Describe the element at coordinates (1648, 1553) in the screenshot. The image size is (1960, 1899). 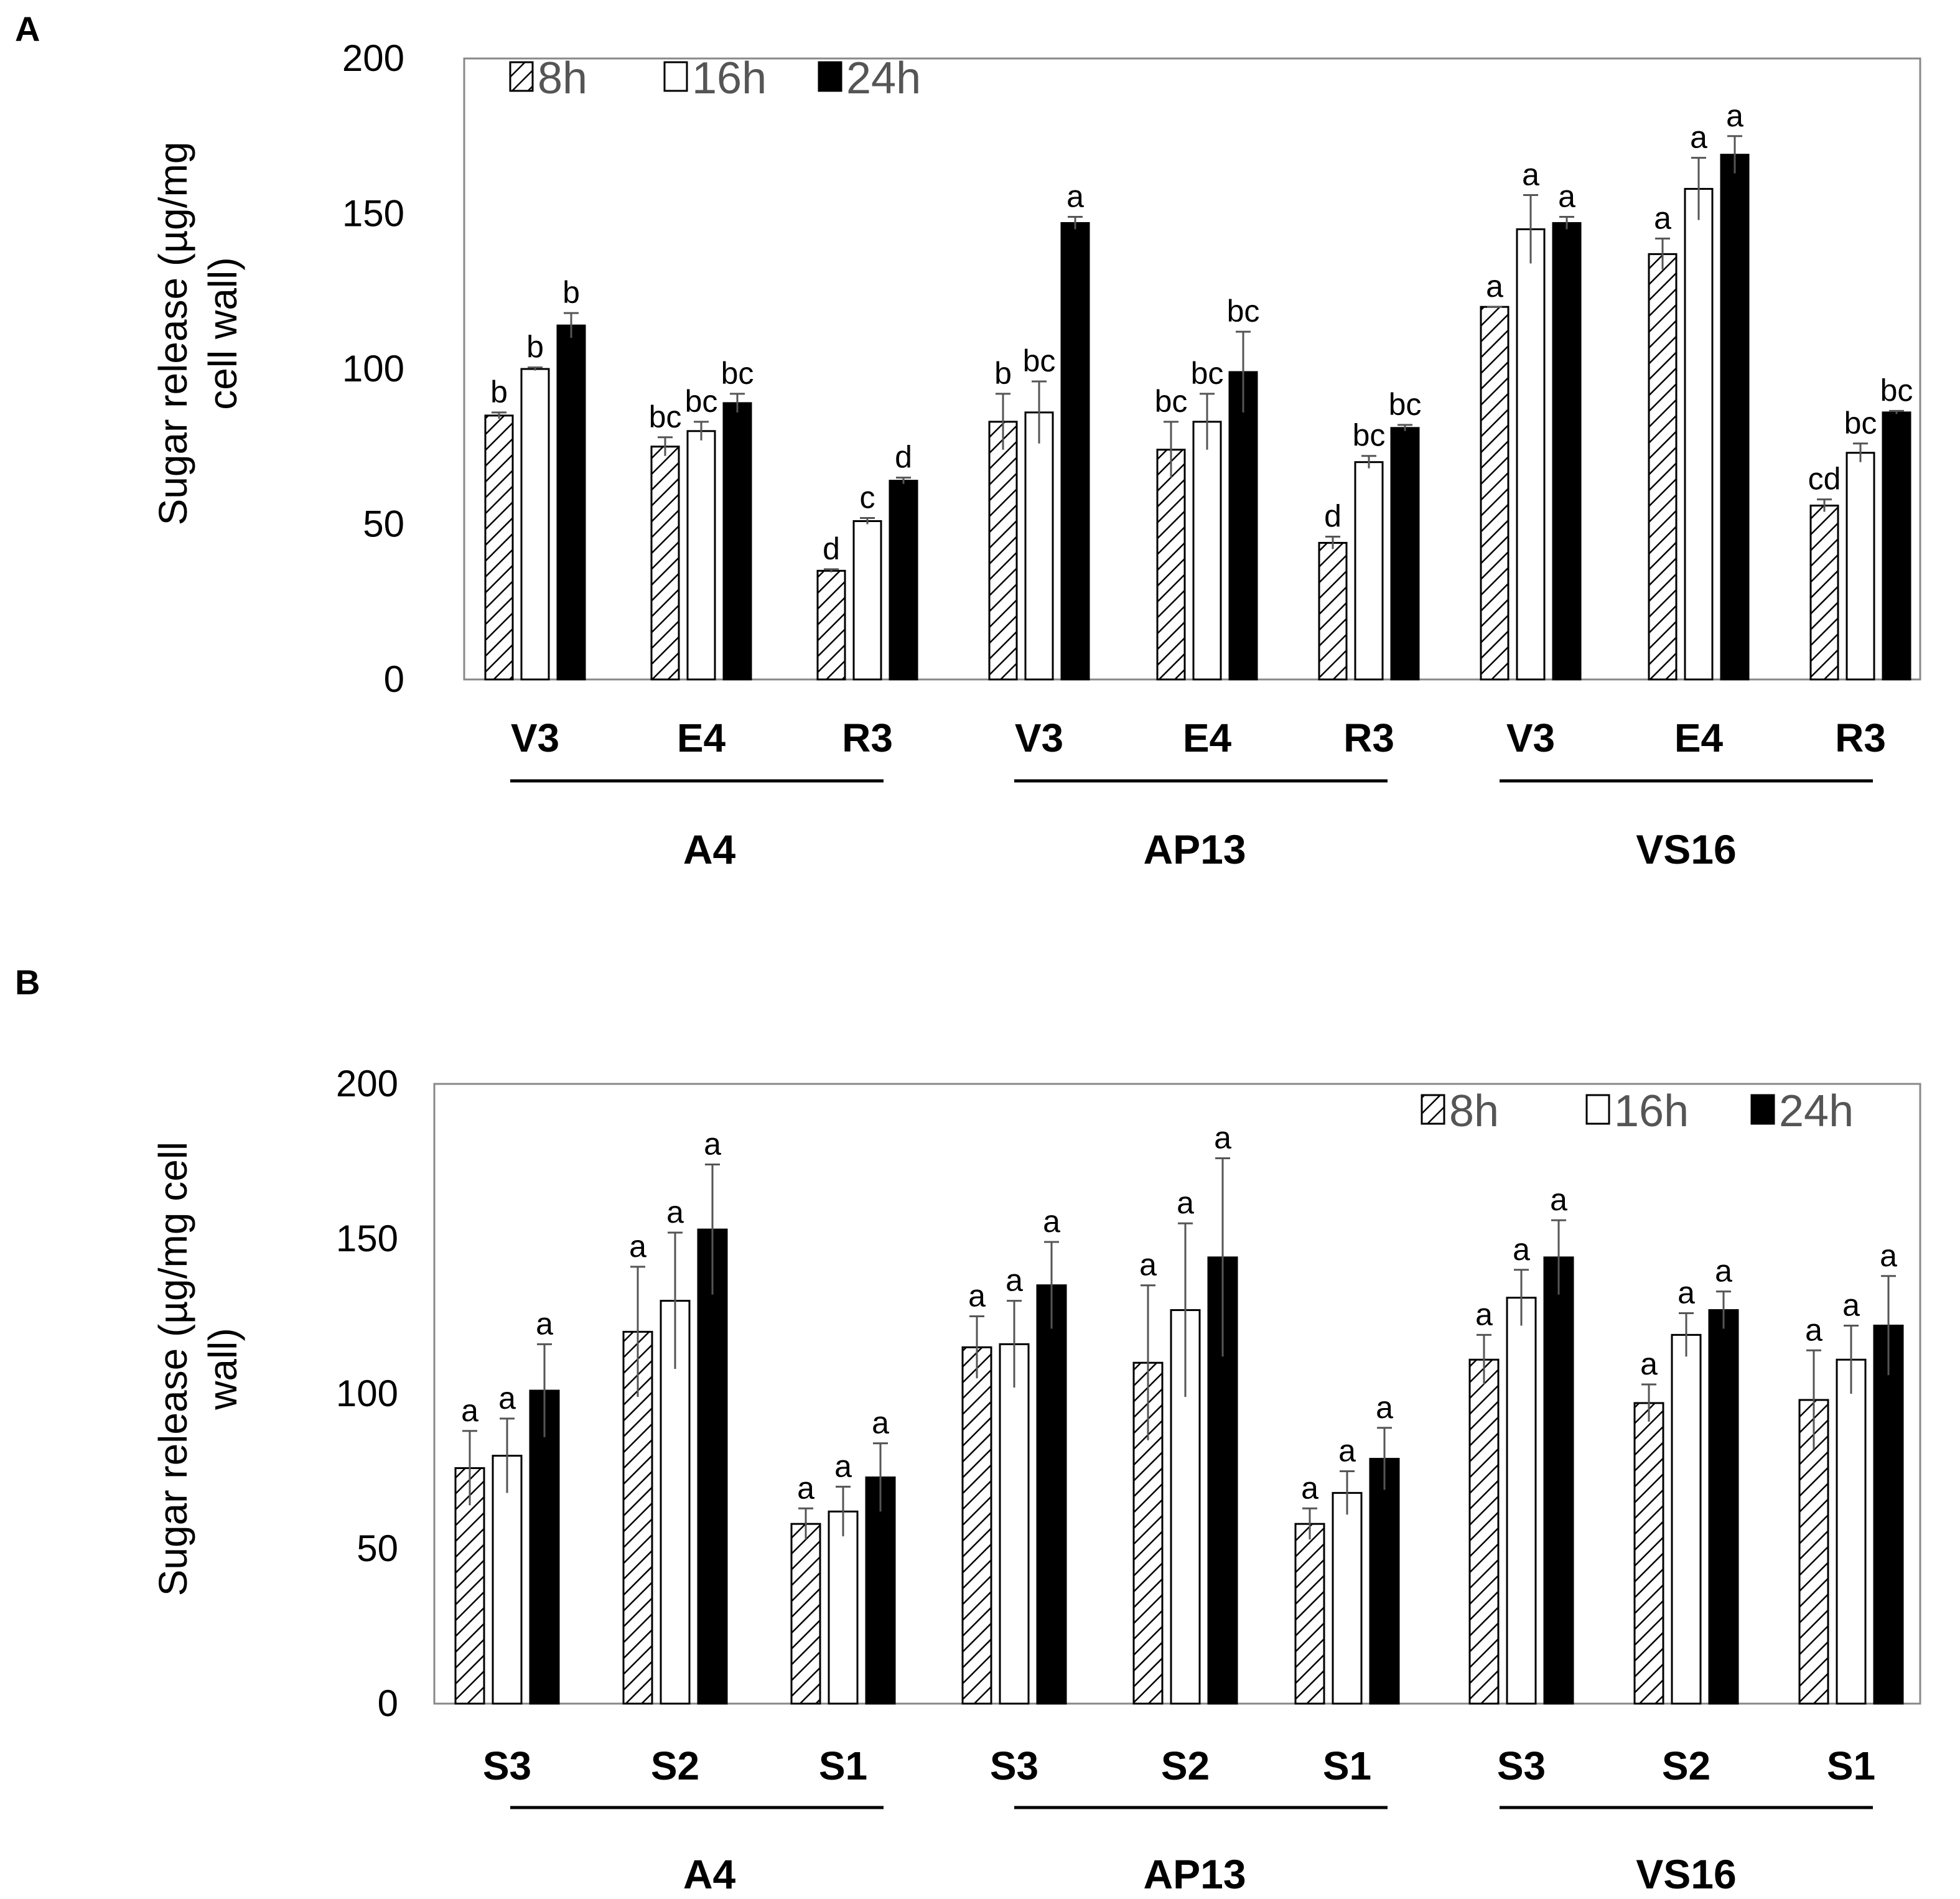
I see `bar-8h-s2` at that location.